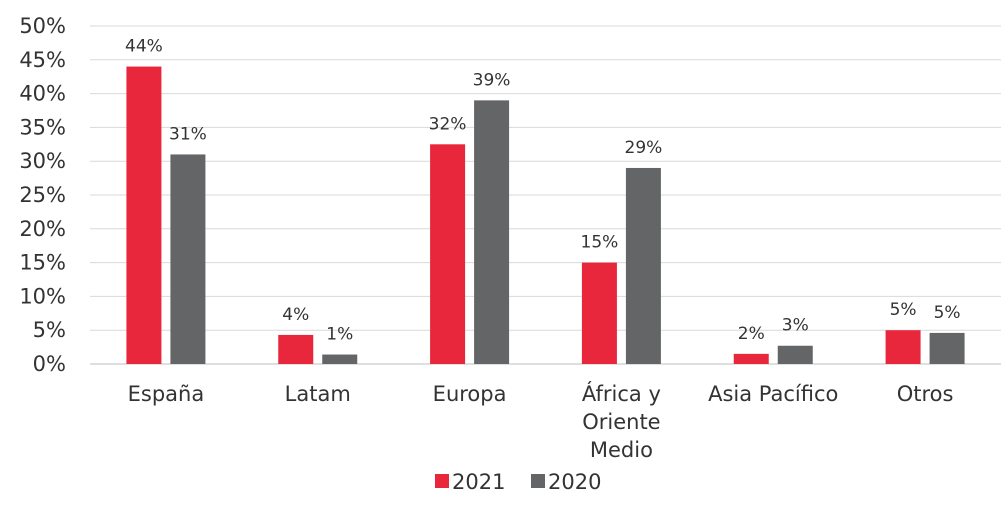 The image size is (1001, 515). I want to click on data-label-2020: 31%, so click(188, 134).